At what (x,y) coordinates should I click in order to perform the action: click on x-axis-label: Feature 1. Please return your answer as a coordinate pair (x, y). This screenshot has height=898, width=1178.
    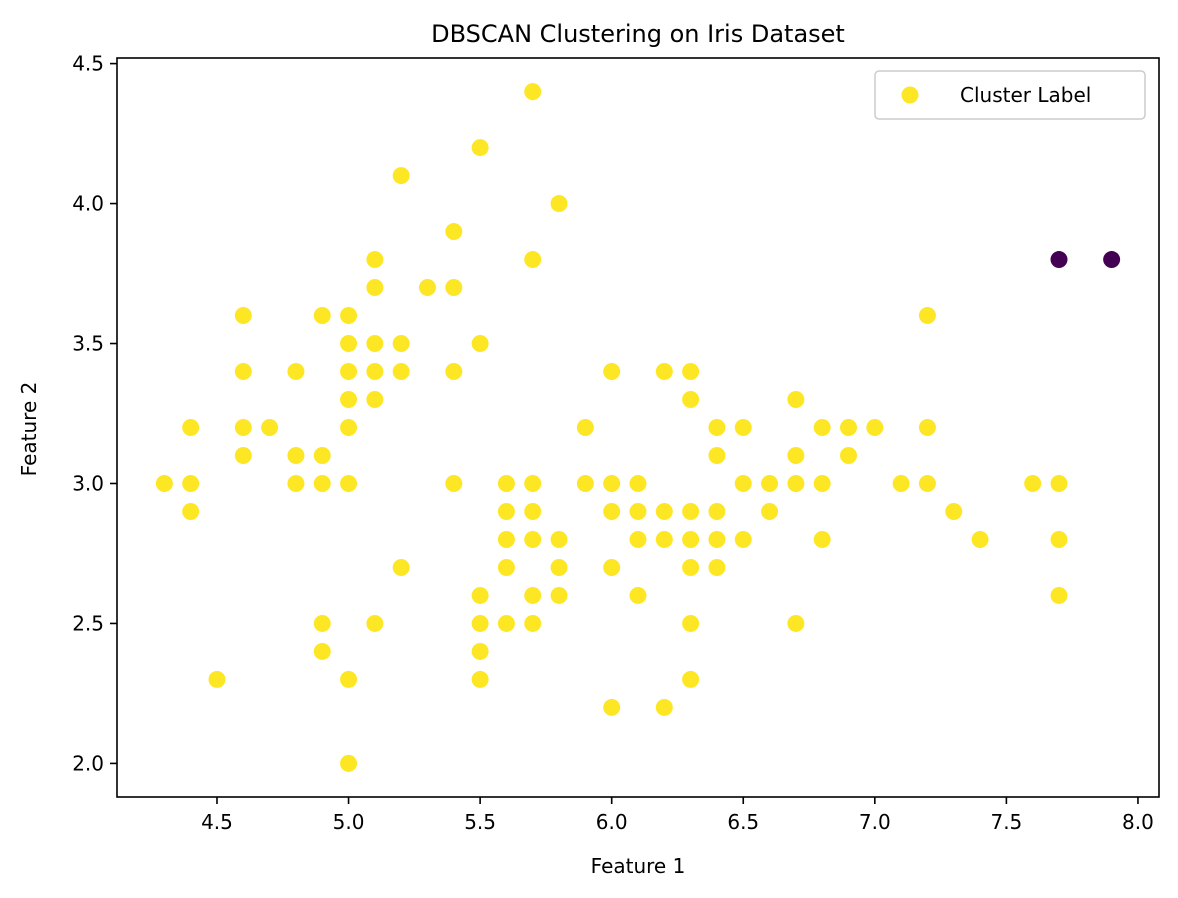
    Looking at the image, I should click on (638, 866).